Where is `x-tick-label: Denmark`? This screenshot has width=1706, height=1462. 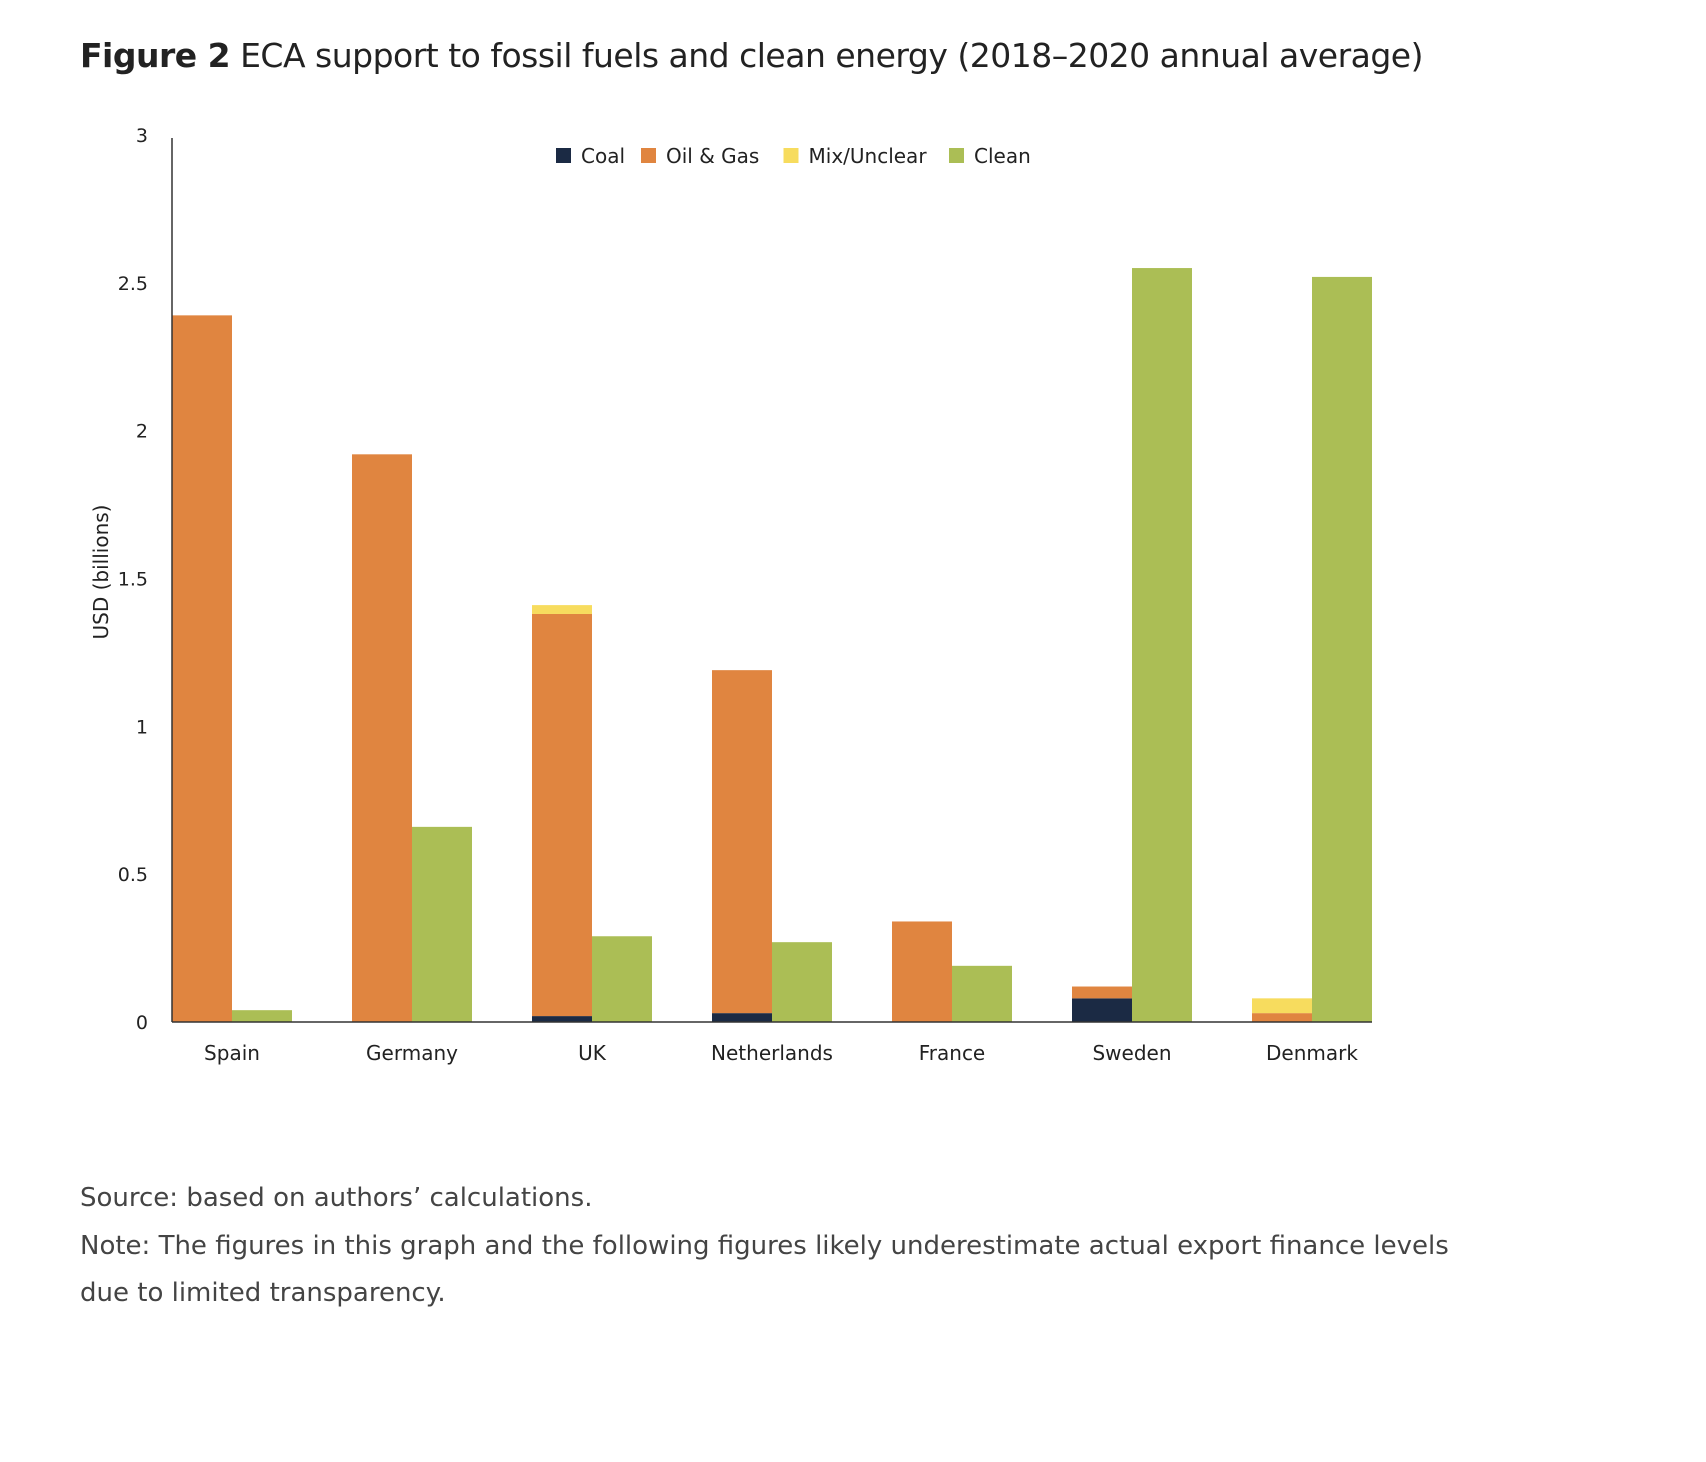
x-tick-label: Denmark is located at coordinates (1312, 1053).